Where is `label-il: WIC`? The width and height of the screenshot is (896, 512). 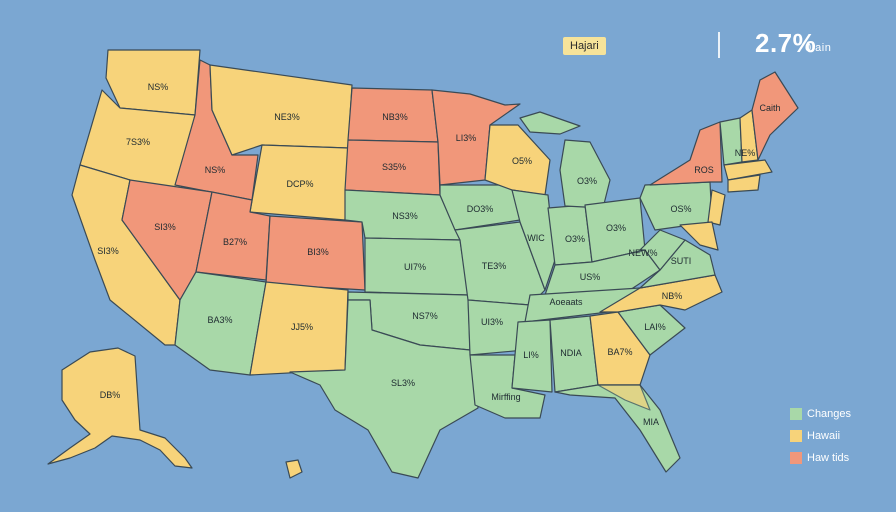
label-il: WIC is located at coordinates (536, 238).